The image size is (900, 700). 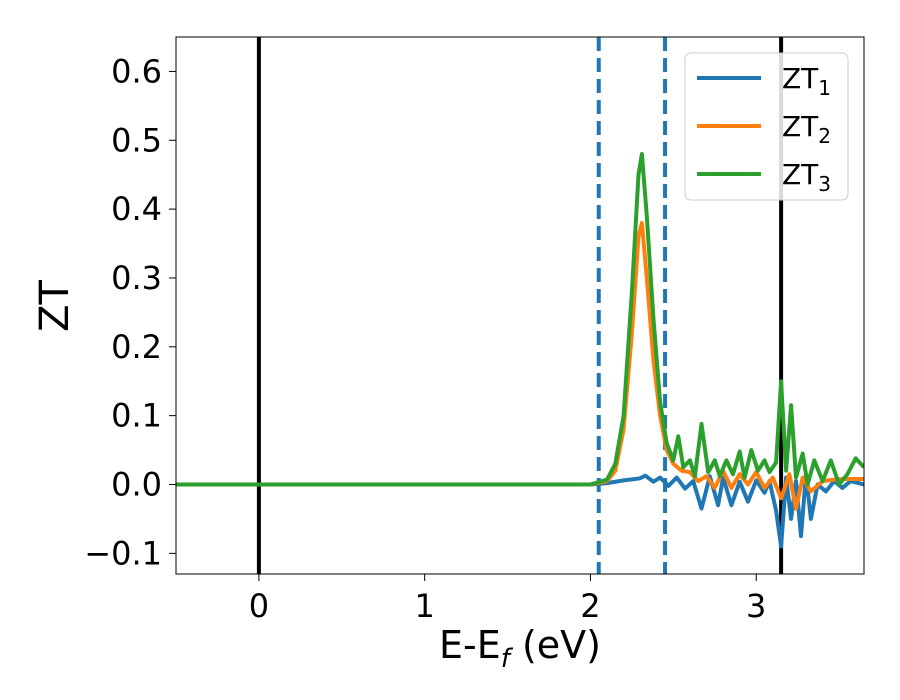 I want to click on y-axis-label: ZT, so click(x=55, y=306).